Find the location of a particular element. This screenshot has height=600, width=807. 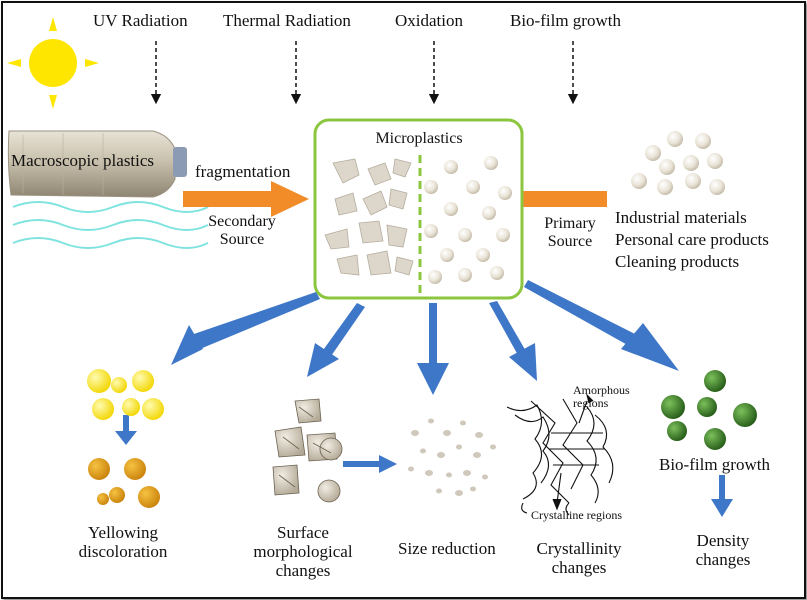

polymer-chains-illustration is located at coordinates (560, 454).